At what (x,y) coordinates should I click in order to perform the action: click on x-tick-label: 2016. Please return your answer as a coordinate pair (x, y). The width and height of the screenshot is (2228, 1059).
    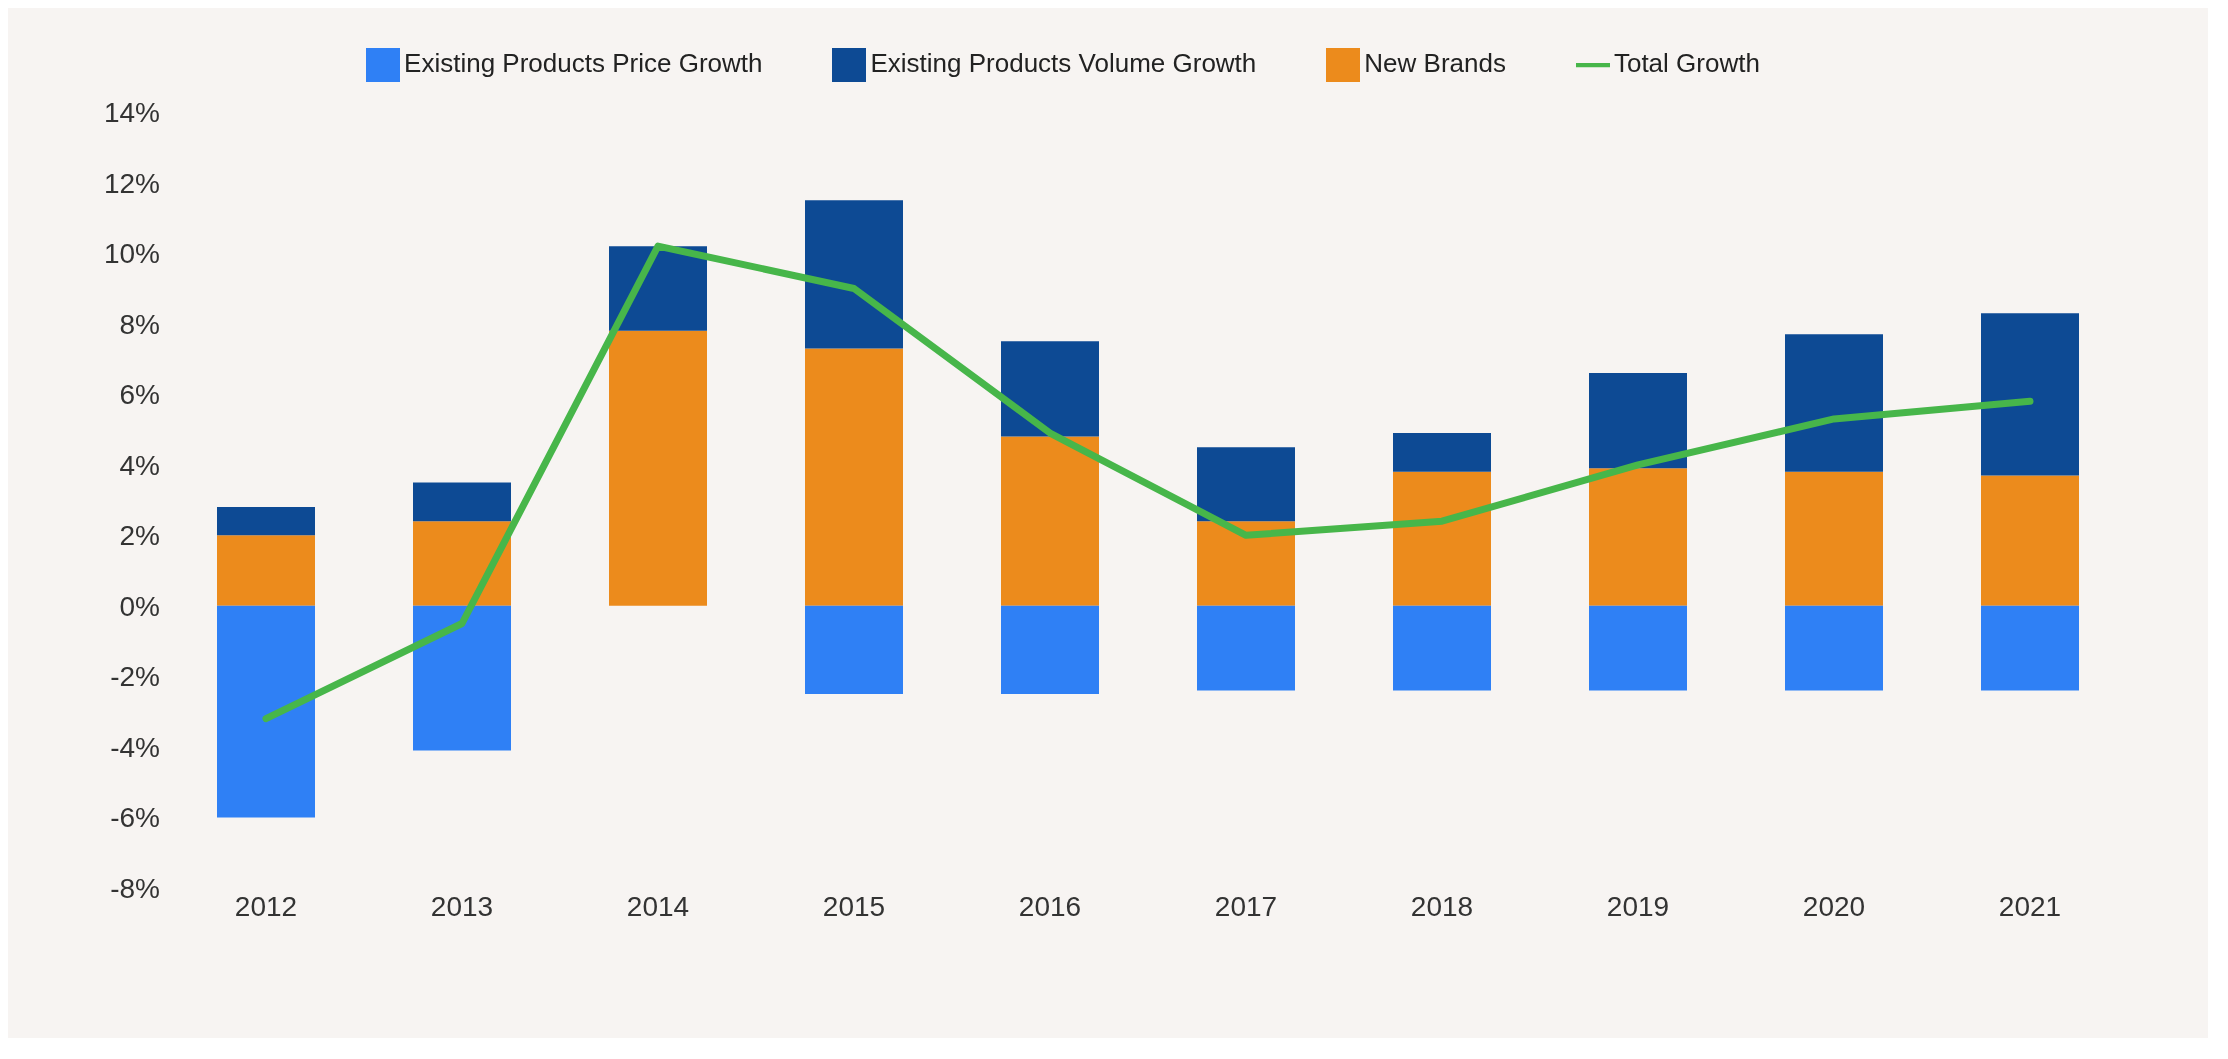
    Looking at the image, I should click on (1050, 906).